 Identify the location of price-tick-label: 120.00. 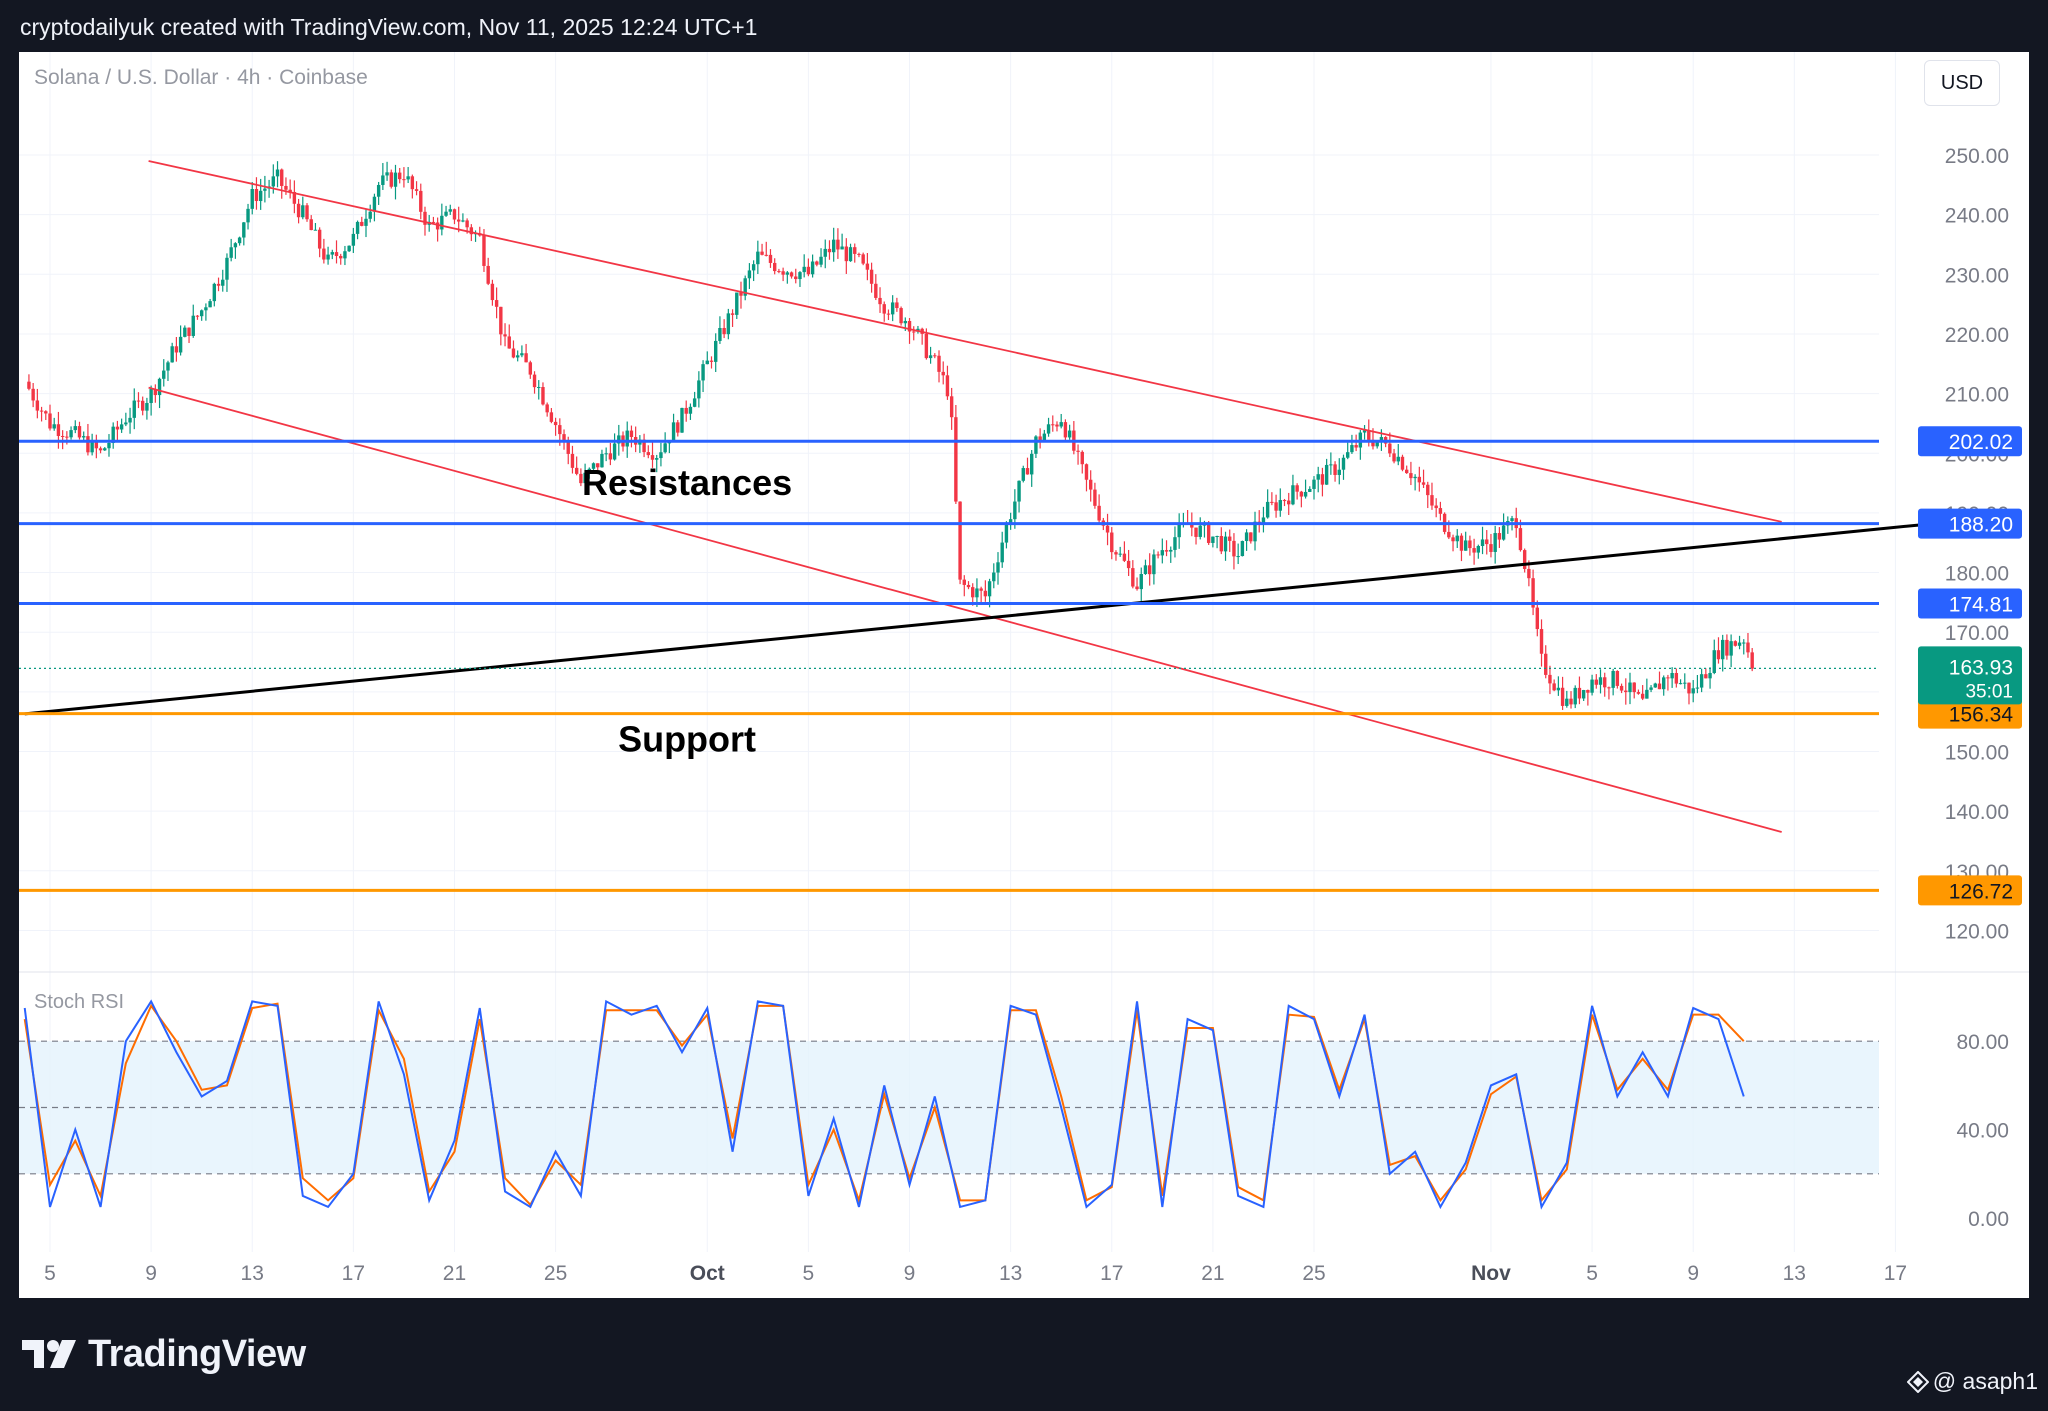
(1977, 931).